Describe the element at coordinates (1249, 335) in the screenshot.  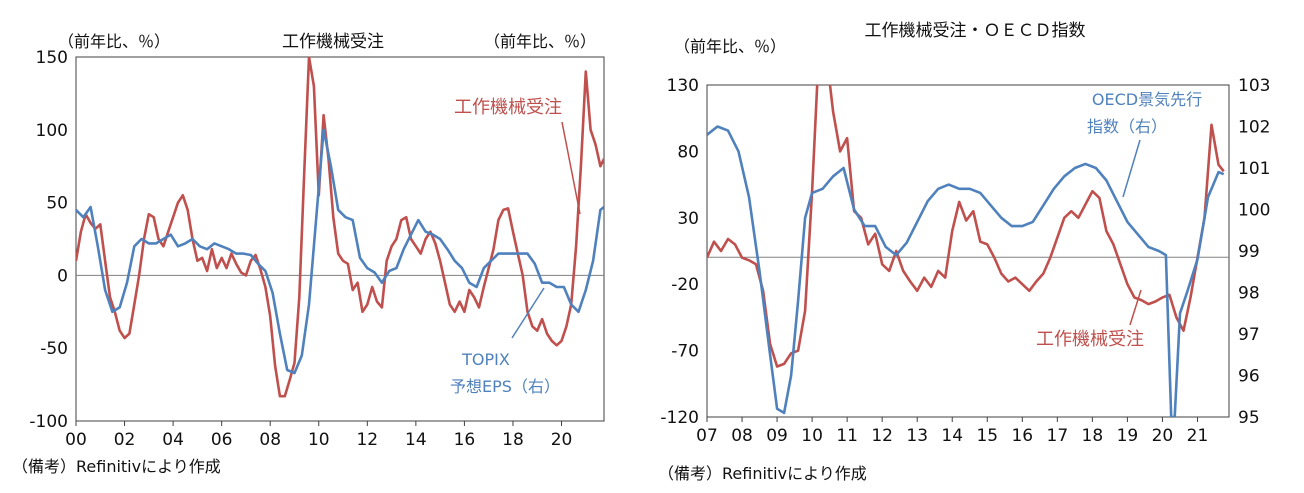
I see `right-y-tick-label: 97` at that location.